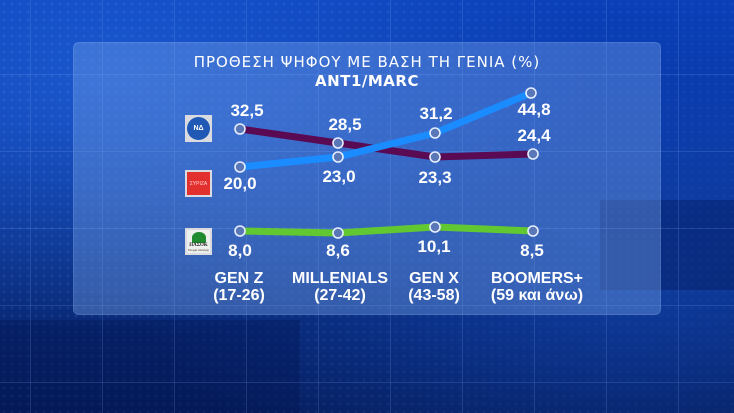 This screenshot has width=734, height=413. I want to click on value-label: 23,0, so click(339, 176).